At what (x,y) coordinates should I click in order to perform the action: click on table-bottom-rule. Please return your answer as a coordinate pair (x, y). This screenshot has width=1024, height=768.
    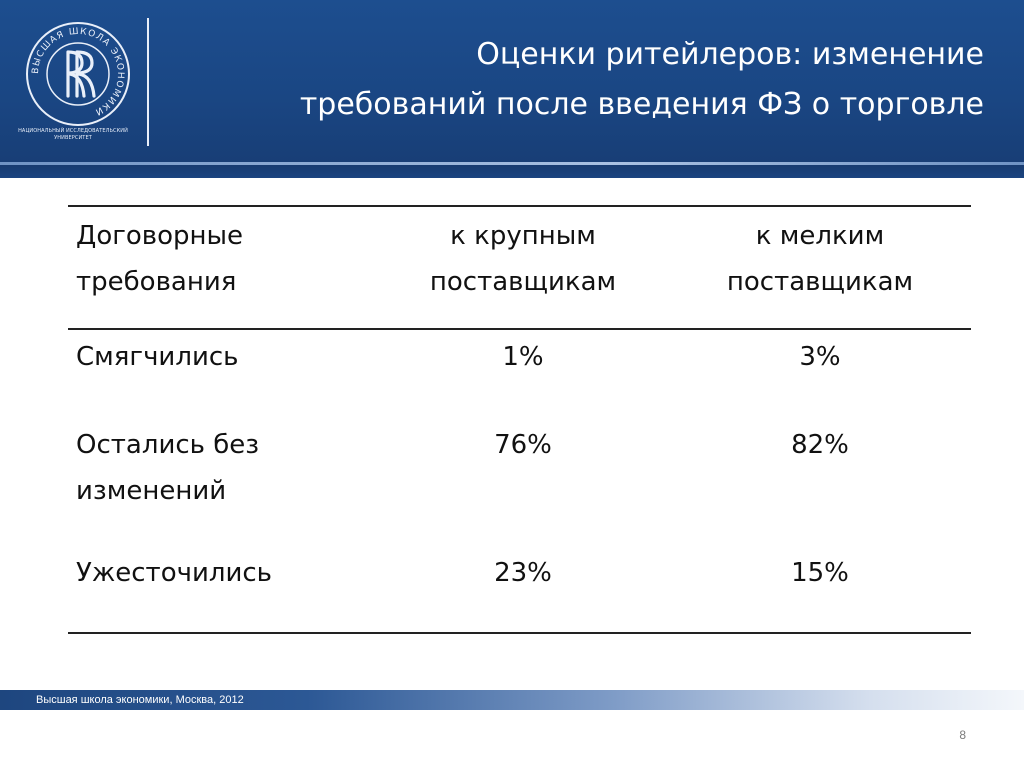
    Looking at the image, I should click on (519, 633).